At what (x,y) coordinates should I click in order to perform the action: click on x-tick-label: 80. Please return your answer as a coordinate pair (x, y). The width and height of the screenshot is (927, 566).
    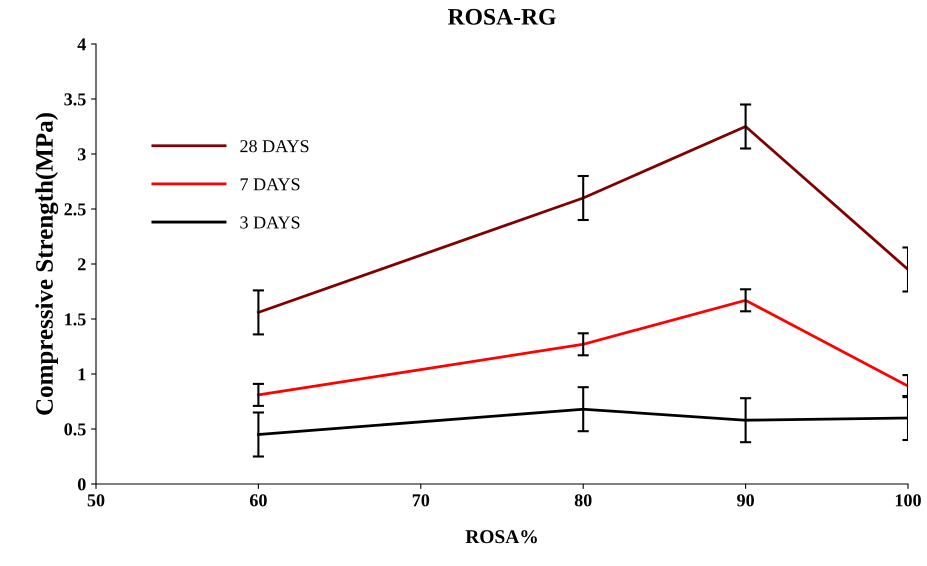
    Looking at the image, I should click on (583, 500).